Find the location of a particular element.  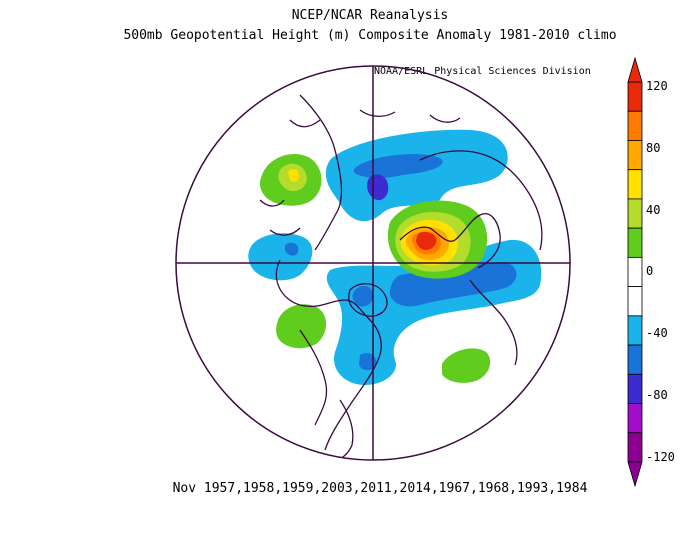

coast-central-america is located at coordinates (313, 377).